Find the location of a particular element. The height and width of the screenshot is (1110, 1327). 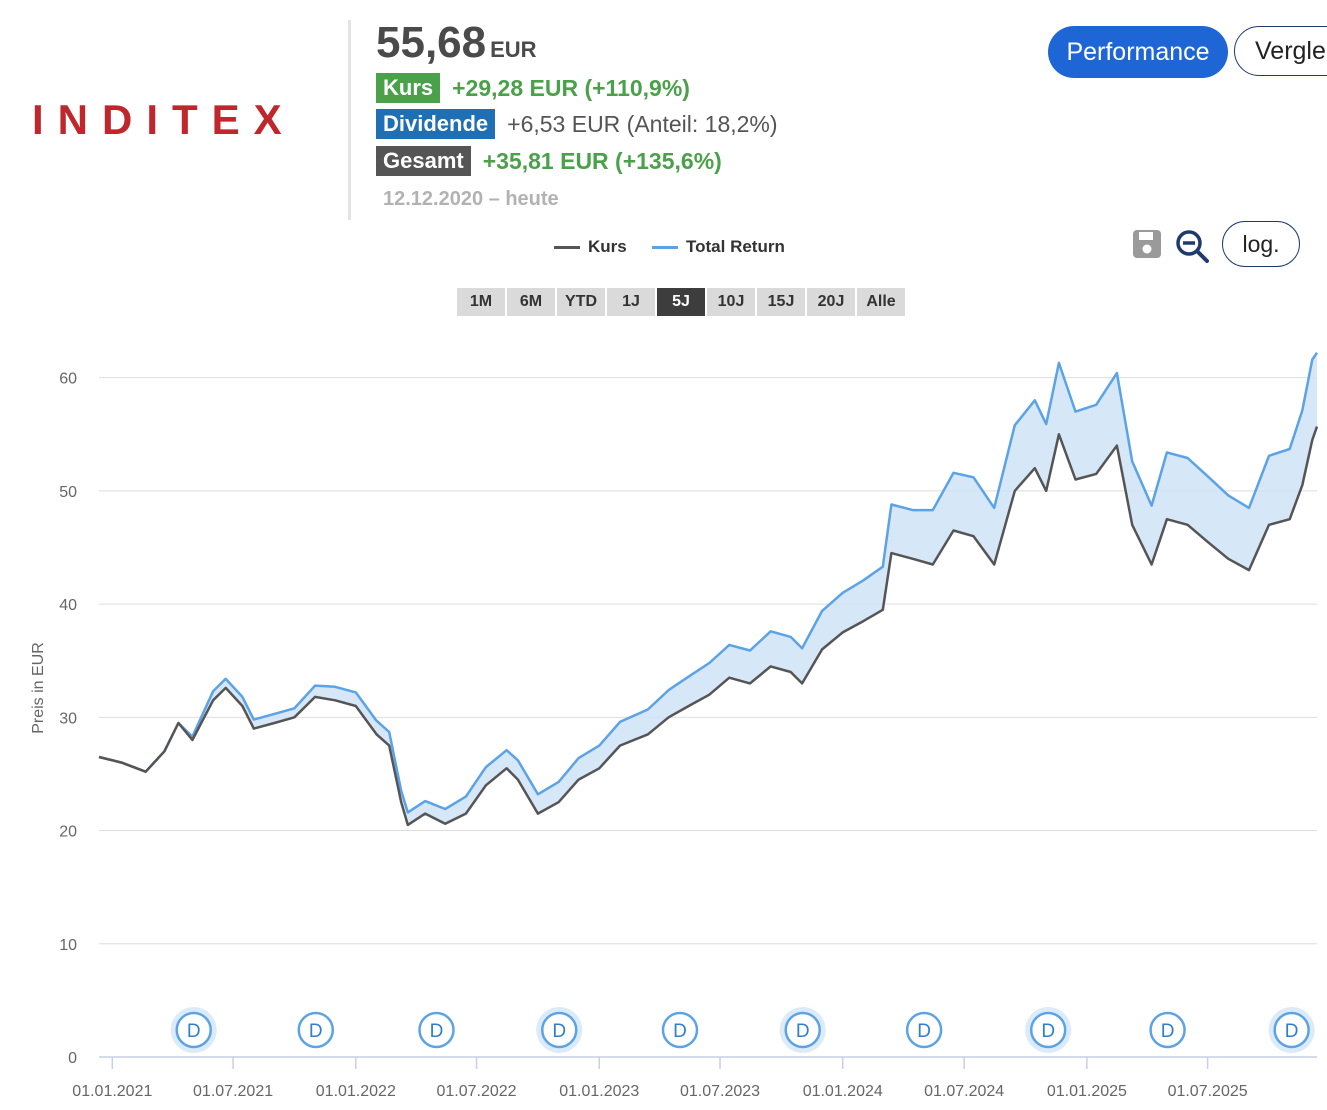

kurs-tag: Kurs is located at coordinates (408, 88).